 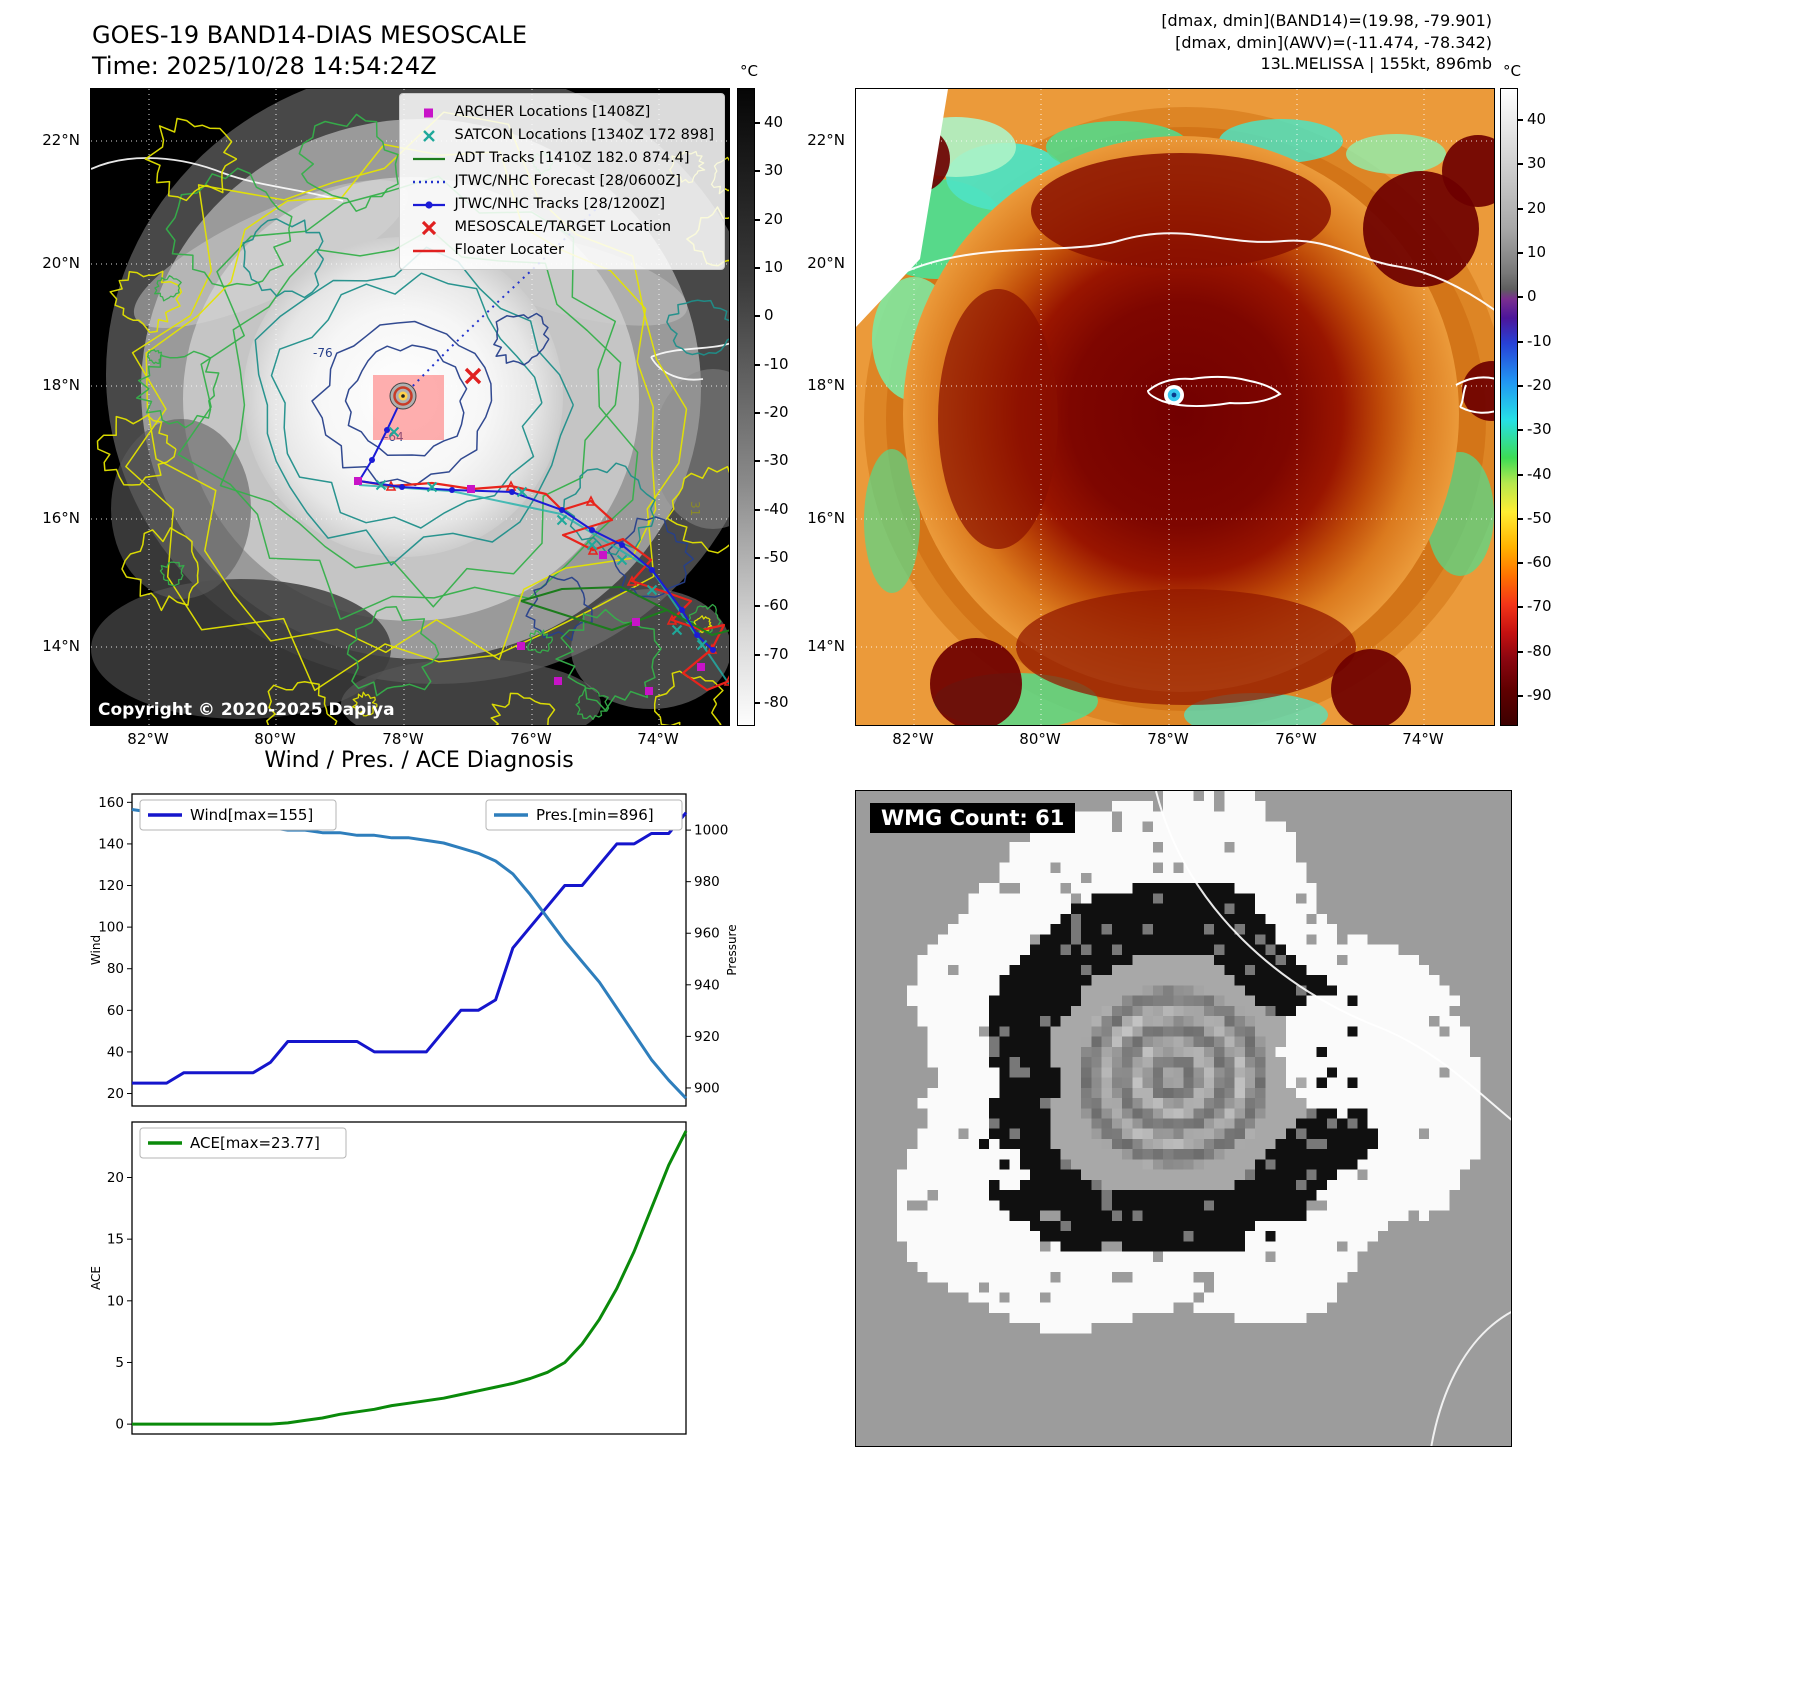 I want to click on legend-item: ARCHER Locations [1408Z], so click(x=562, y=112).